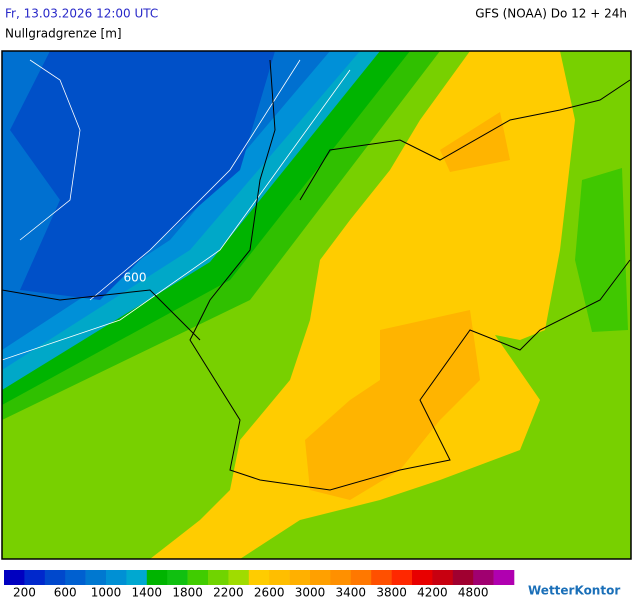 This screenshot has width=633, height=604. I want to click on colorbar-label: 2200, so click(228, 593).